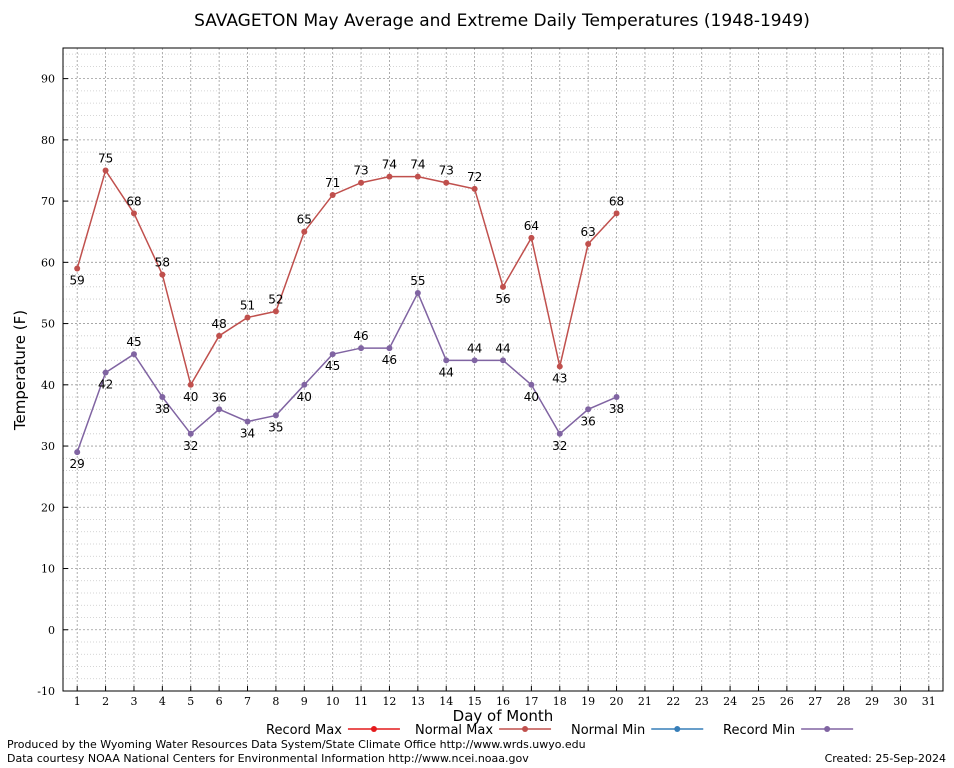 The height and width of the screenshot is (768, 954). Describe the element at coordinates (51, 630) in the screenshot. I see `y-tick-label: 0` at that location.